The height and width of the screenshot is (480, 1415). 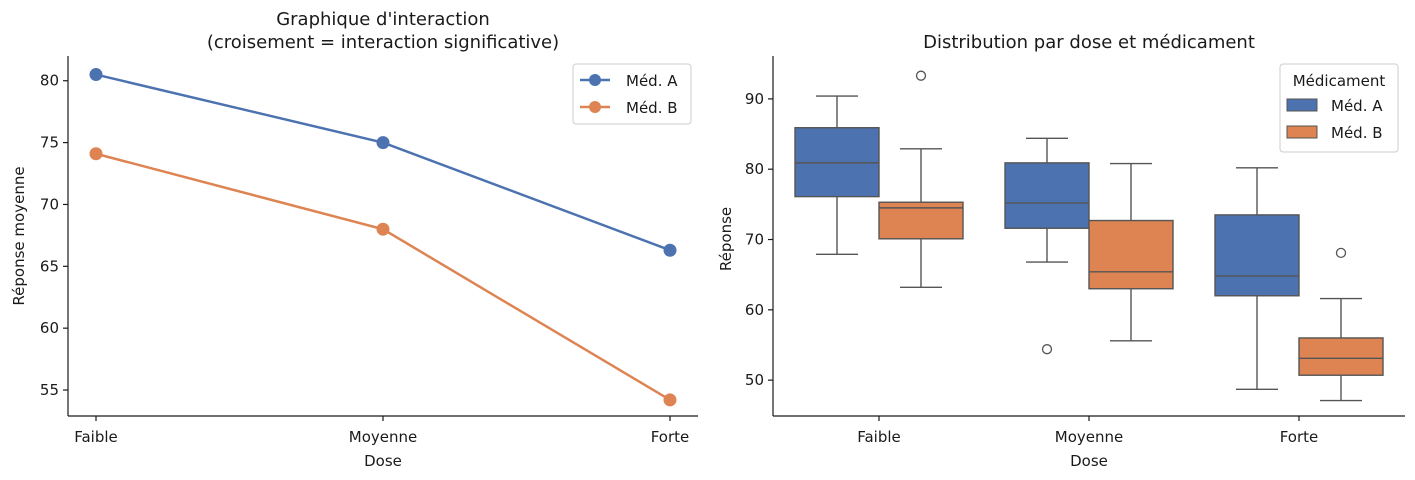 What do you see at coordinates (632, 94) in the screenshot?
I see `legend: Méd. A Méd. B` at bounding box center [632, 94].